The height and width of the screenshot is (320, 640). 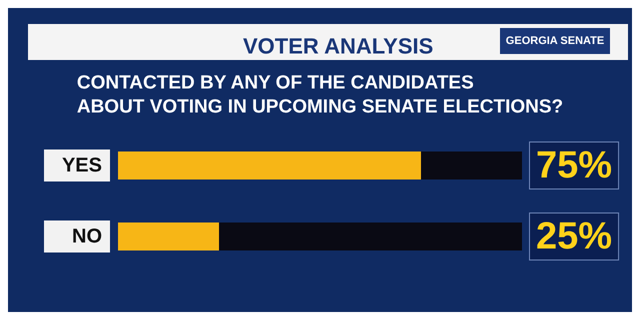 What do you see at coordinates (87, 237) in the screenshot?
I see `y-tick-label: NO` at bounding box center [87, 237].